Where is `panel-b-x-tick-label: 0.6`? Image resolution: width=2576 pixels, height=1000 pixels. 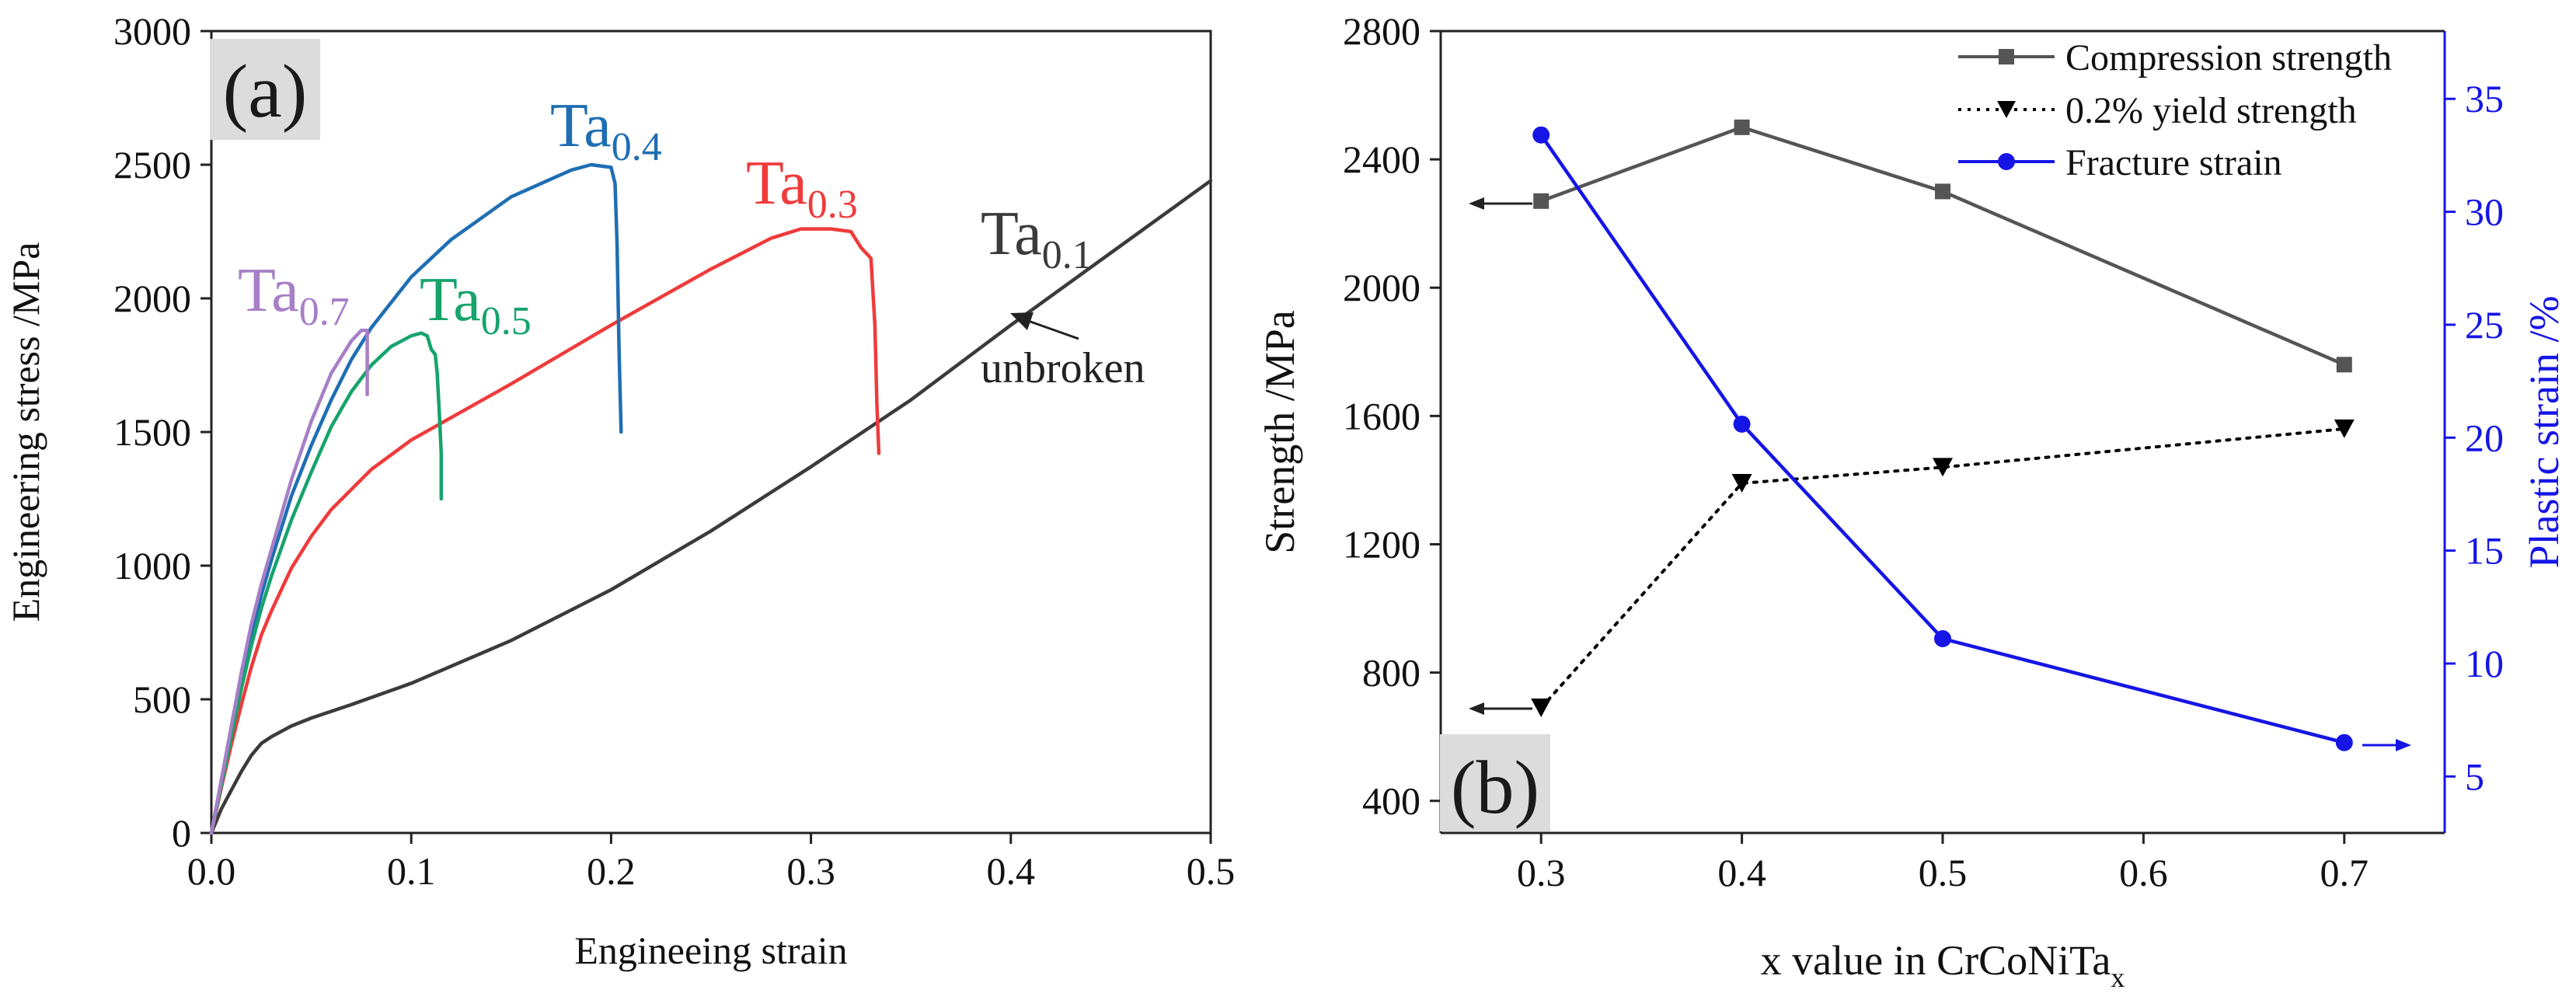
panel-b-x-tick-label: 0.6 is located at coordinates (2143, 872).